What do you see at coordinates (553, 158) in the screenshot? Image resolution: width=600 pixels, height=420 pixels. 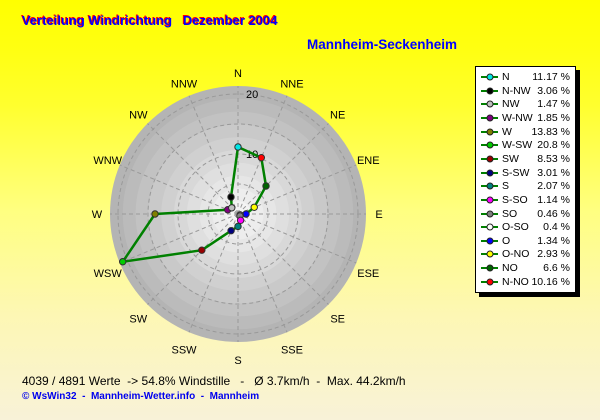 I see `legend-percent-value: 8.53 %` at bounding box center [553, 158].